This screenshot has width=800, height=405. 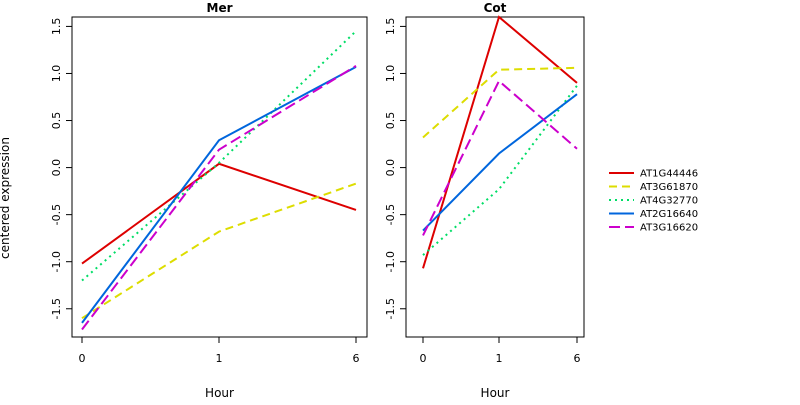 I want to click on legend-label: AT4G32770, so click(x=669, y=201).